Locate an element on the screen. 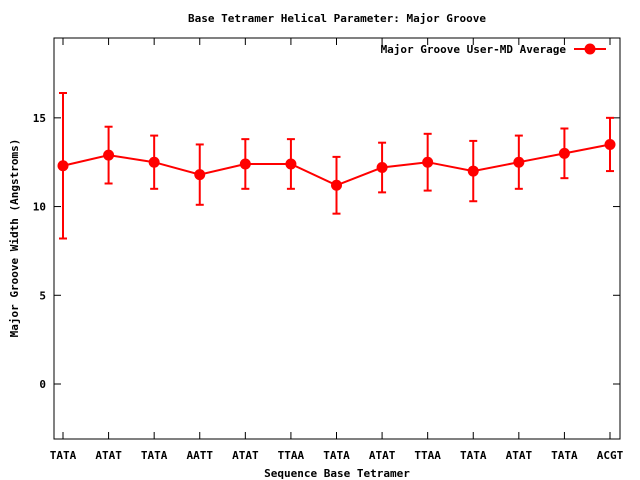  y-tick-label: 5 is located at coordinates (42, 295).